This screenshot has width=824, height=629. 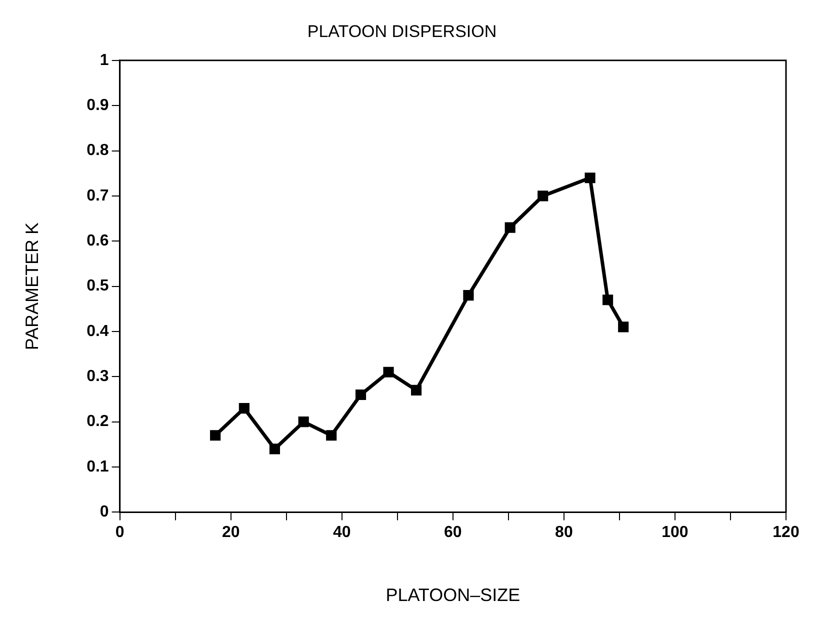 I want to click on y-tick-label: 0.9, so click(x=97, y=105).